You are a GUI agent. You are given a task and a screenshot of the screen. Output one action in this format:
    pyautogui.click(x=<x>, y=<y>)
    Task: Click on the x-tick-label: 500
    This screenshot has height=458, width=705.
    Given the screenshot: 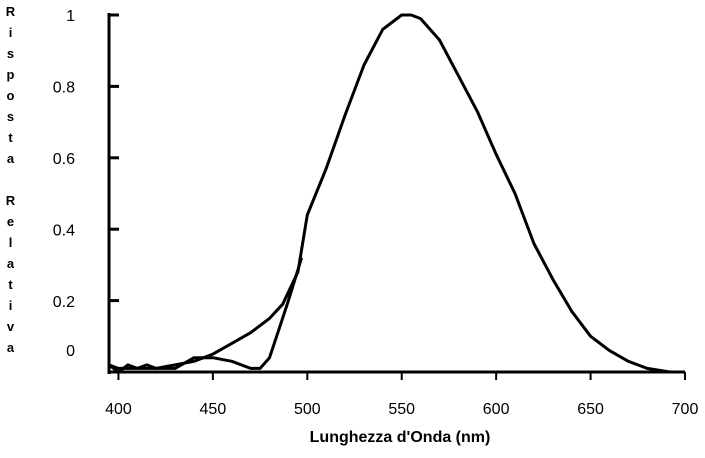 What is the action you would take?
    pyautogui.click(x=307, y=409)
    